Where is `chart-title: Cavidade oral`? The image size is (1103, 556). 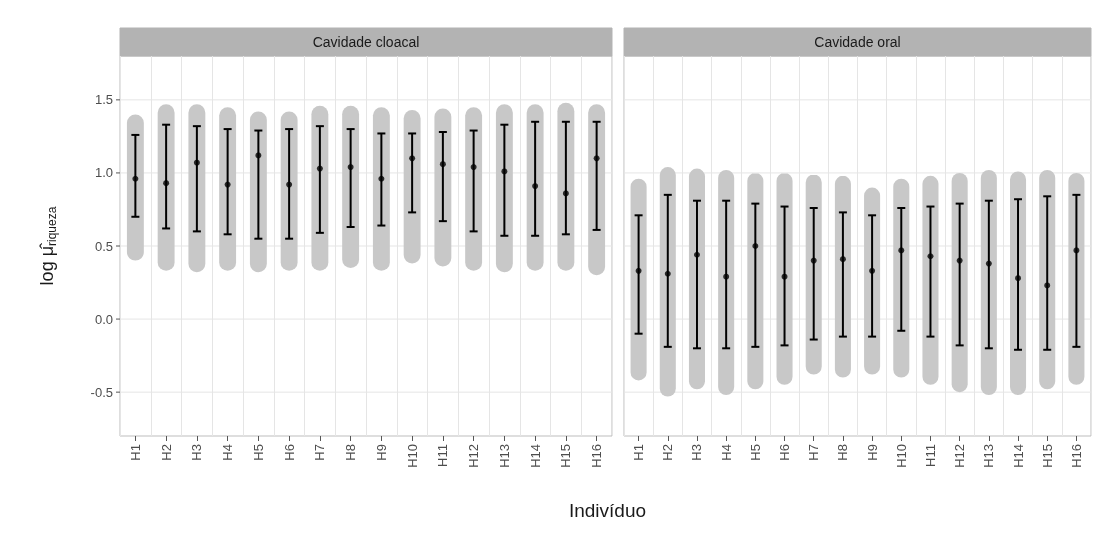 chart-title: Cavidade oral is located at coordinates (857, 42).